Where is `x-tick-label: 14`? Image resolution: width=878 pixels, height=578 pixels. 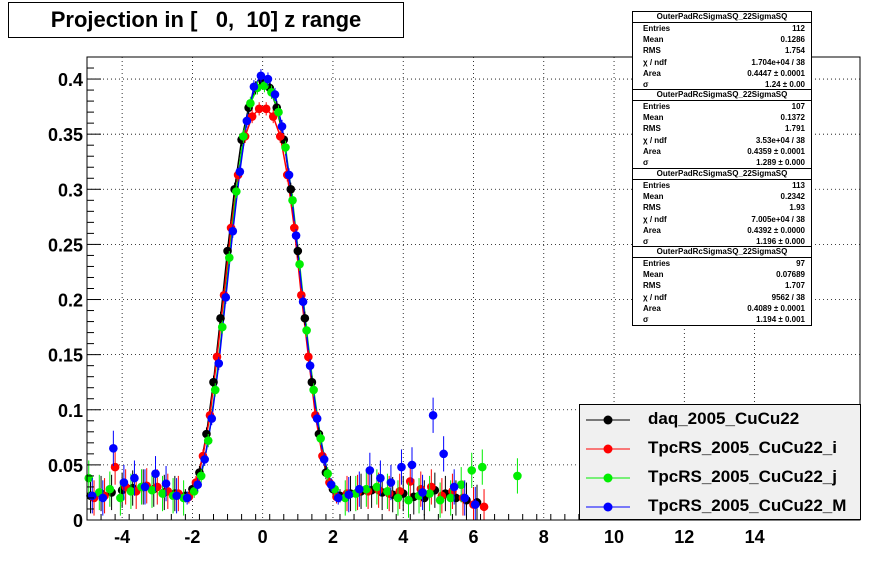
x-tick-label: 14 is located at coordinates (755, 537).